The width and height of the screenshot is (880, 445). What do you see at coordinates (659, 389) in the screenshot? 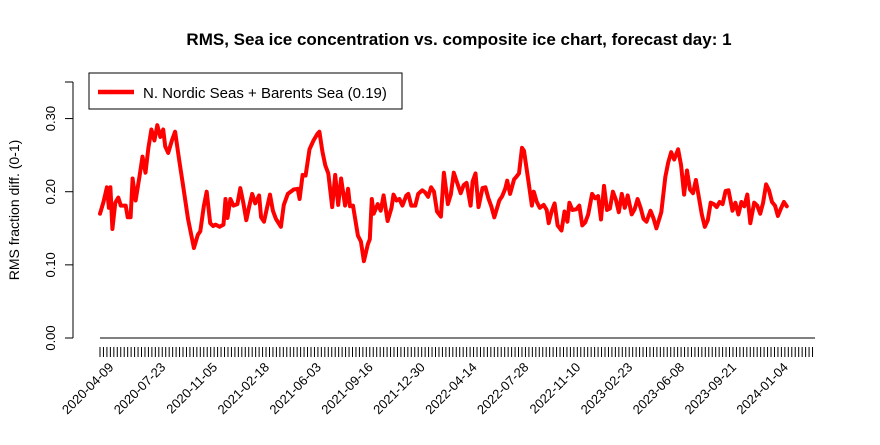
I see `x-tick-label: 2023-06-08` at bounding box center [659, 389].